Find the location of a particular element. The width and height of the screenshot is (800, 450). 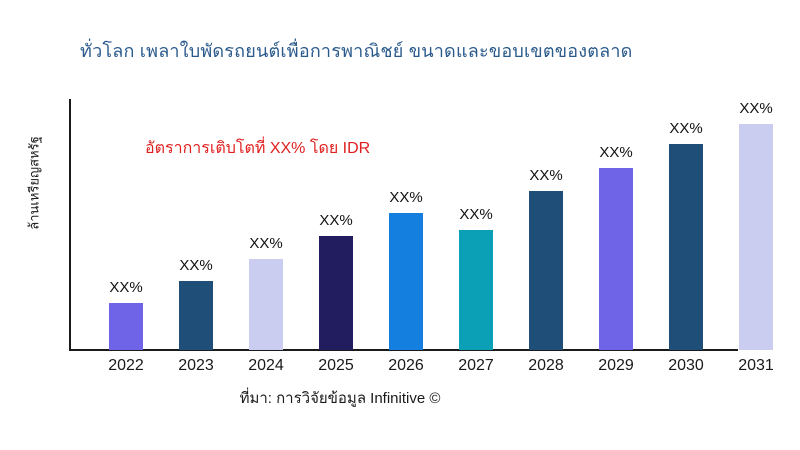

x-tick-2029: 2029 is located at coordinates (616, 365).